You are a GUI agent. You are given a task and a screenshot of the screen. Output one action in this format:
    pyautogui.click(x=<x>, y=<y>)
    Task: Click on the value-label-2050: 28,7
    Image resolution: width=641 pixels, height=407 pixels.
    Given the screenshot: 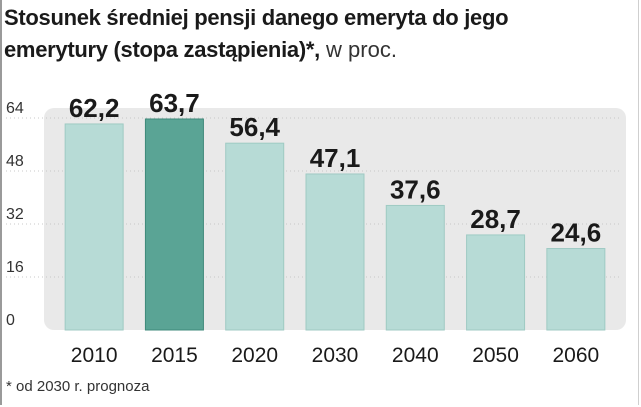 What is the action you would take?
    pyautogui.click(x=495, y=219)
    